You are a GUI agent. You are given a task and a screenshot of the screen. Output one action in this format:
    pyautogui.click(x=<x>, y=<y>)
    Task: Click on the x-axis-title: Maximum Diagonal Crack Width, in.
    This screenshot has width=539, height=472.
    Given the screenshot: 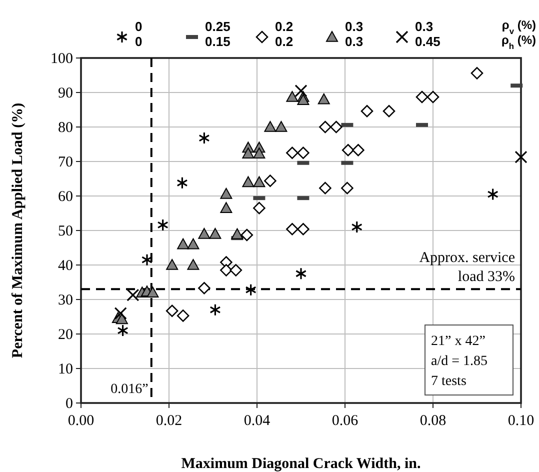 What is the action you would take?
    pyautogui.click(x=301, y=464)
    